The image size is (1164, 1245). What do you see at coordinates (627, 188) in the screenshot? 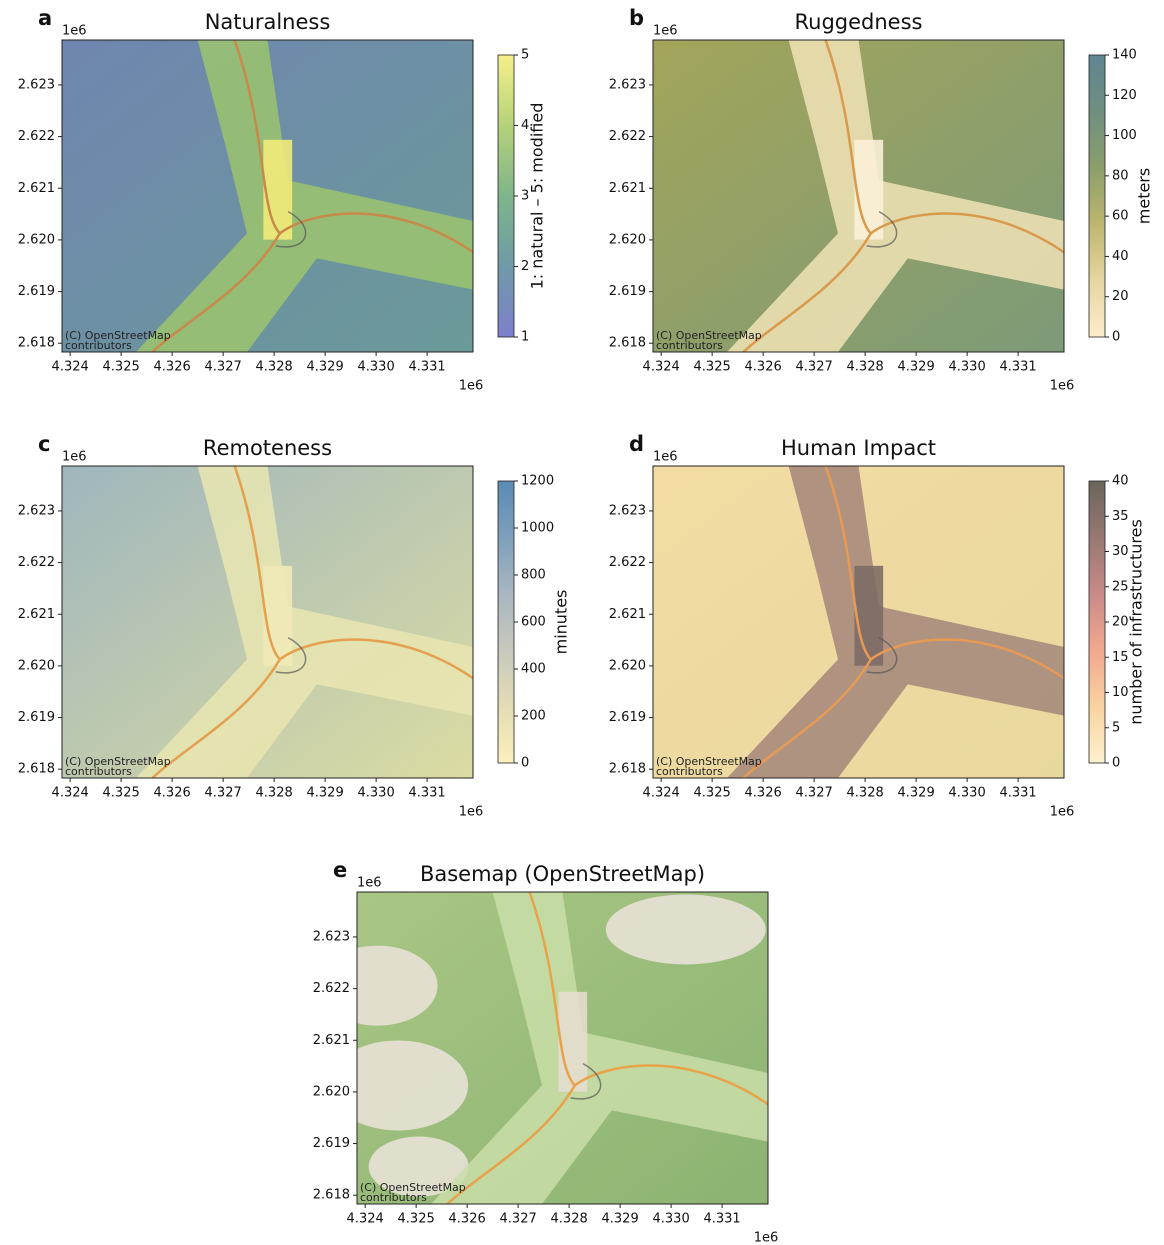
I see `y-tick-label: 2.621` at bounding box center [627, 188].